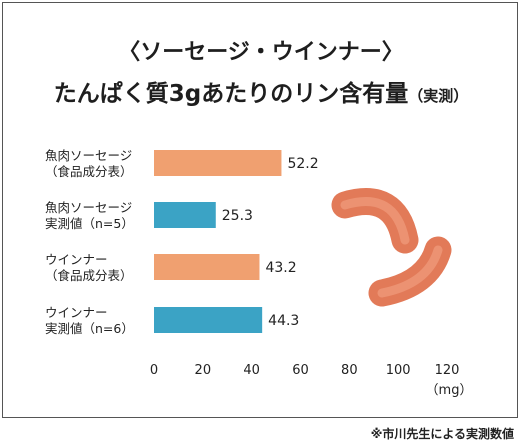 Image resolution: width=522 pixels, height=447 pixels. What do you see at coordinates (218, 241) in the screenshot?
I see `bars-layer` at bounding box center [218, 241].